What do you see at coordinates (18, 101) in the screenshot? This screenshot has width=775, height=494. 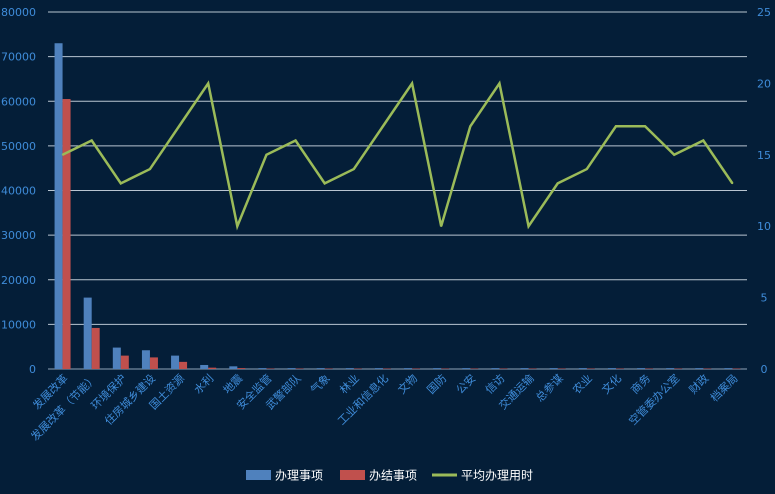 I see `left-tick-label: 60000` at bounding box center [18, 101].